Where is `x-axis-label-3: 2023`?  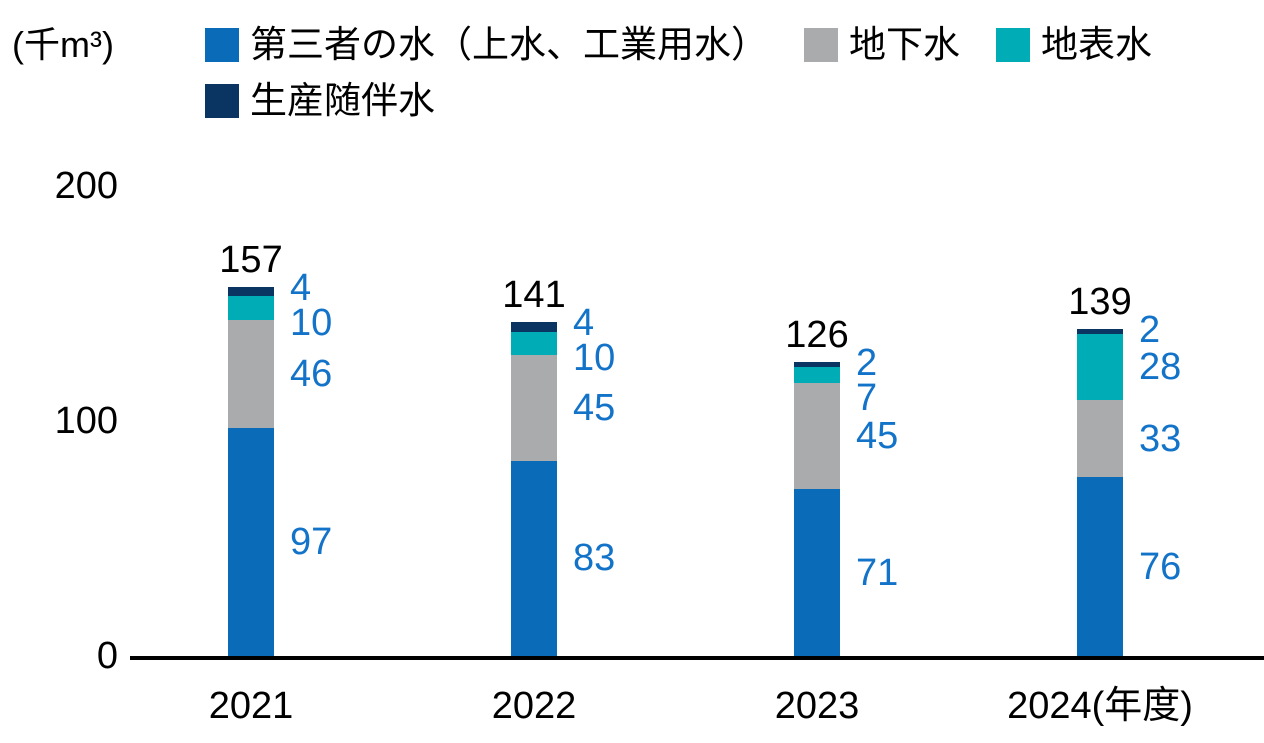
x-axis-label-3: 2023 is located at coordinates (817, 706).